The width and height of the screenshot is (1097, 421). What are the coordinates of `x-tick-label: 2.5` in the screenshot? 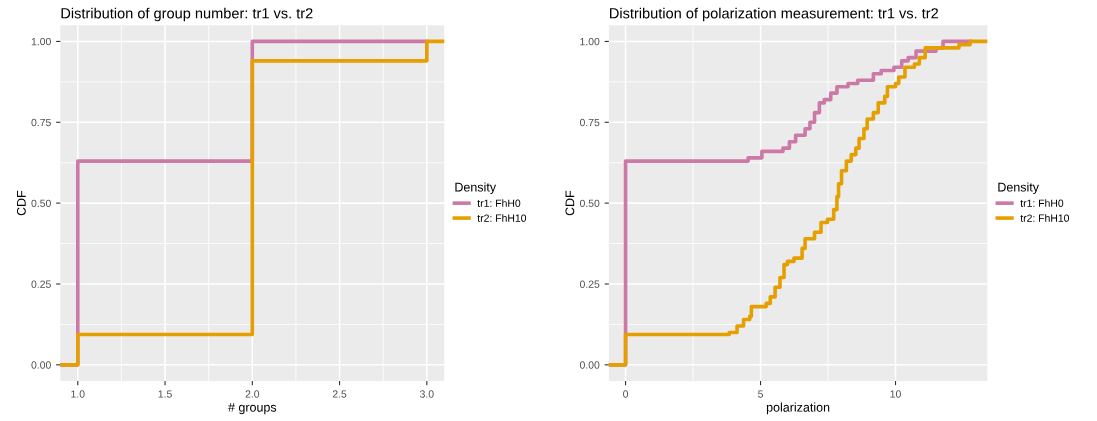 It's located at (339, 394).